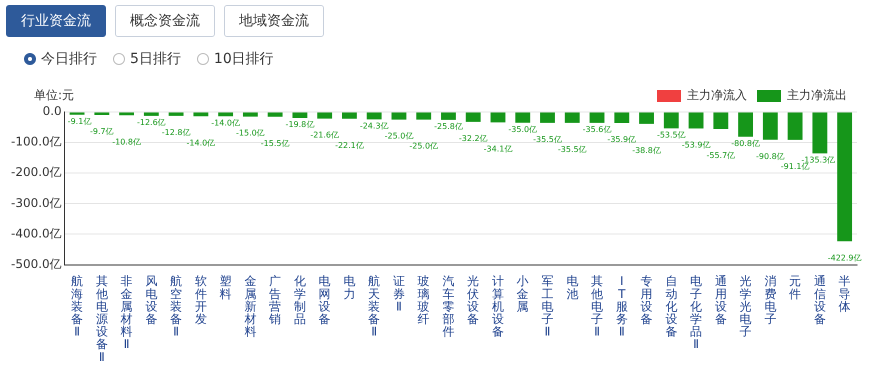 This screenshot has width=887, height=367. I want to click on data-label: -135.3亿, so click(818, 159).